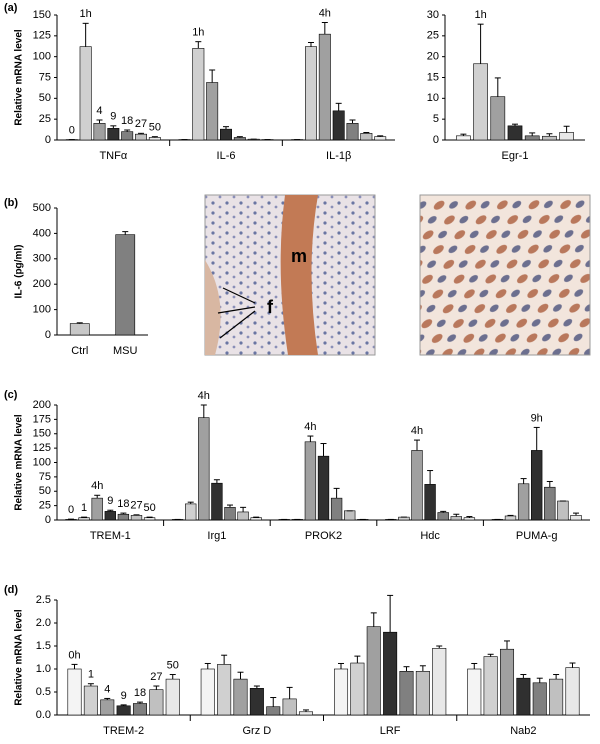 The width and height of the screenshot is (600, 744). Describe the element at coordinates (323, 536) in the screenshot. I see `x-tick-label: PROK2` at that location.